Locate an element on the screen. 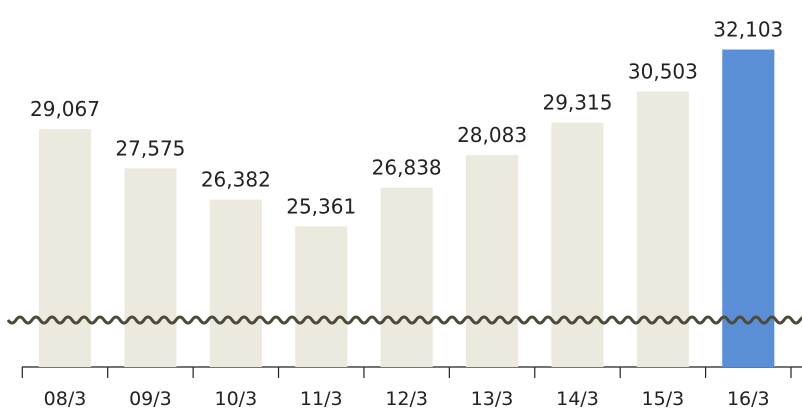 The height and width of the screenshot is (412, 802). x-tick-label: 11/3 is located at coordinates (321, 399).